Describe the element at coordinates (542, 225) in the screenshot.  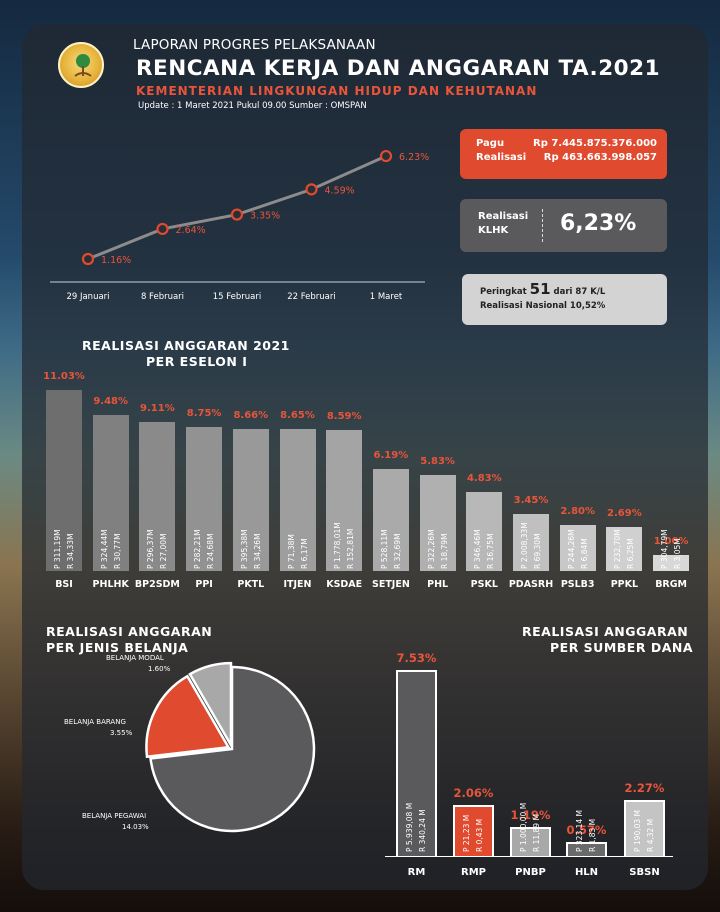
I see `divider` at that location.